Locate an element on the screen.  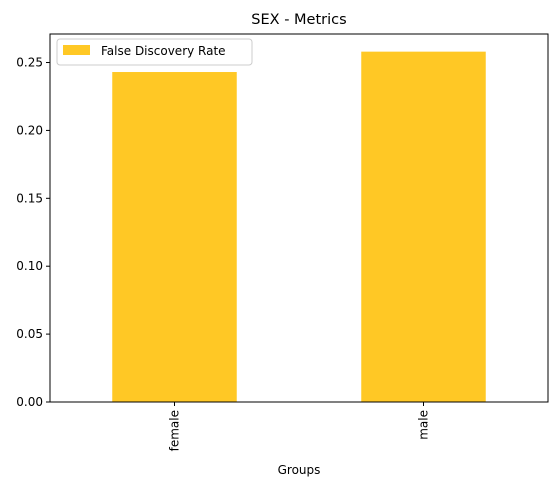
chart-title: SEX - Metrics is located at coordinates (298, 20).